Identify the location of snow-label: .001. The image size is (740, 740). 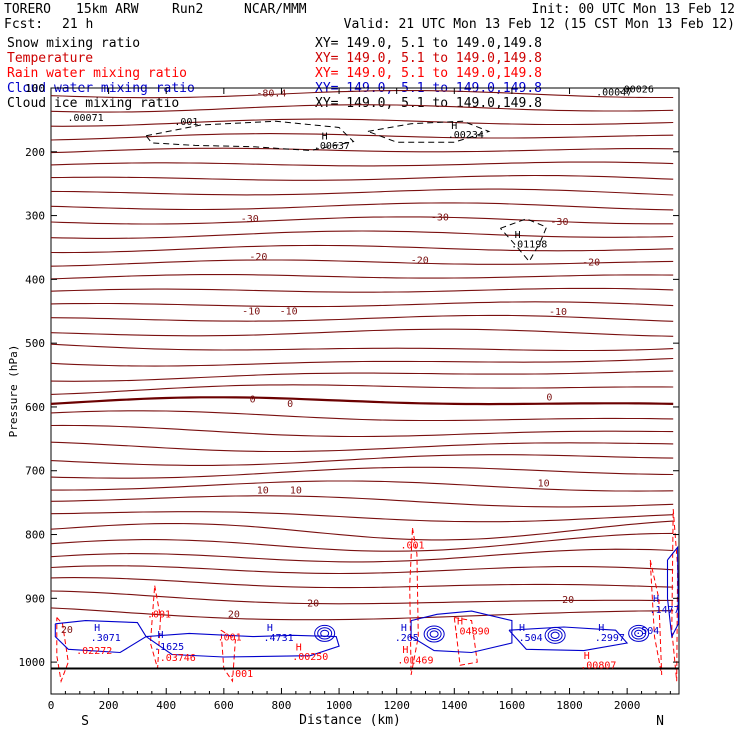
(186, 122).